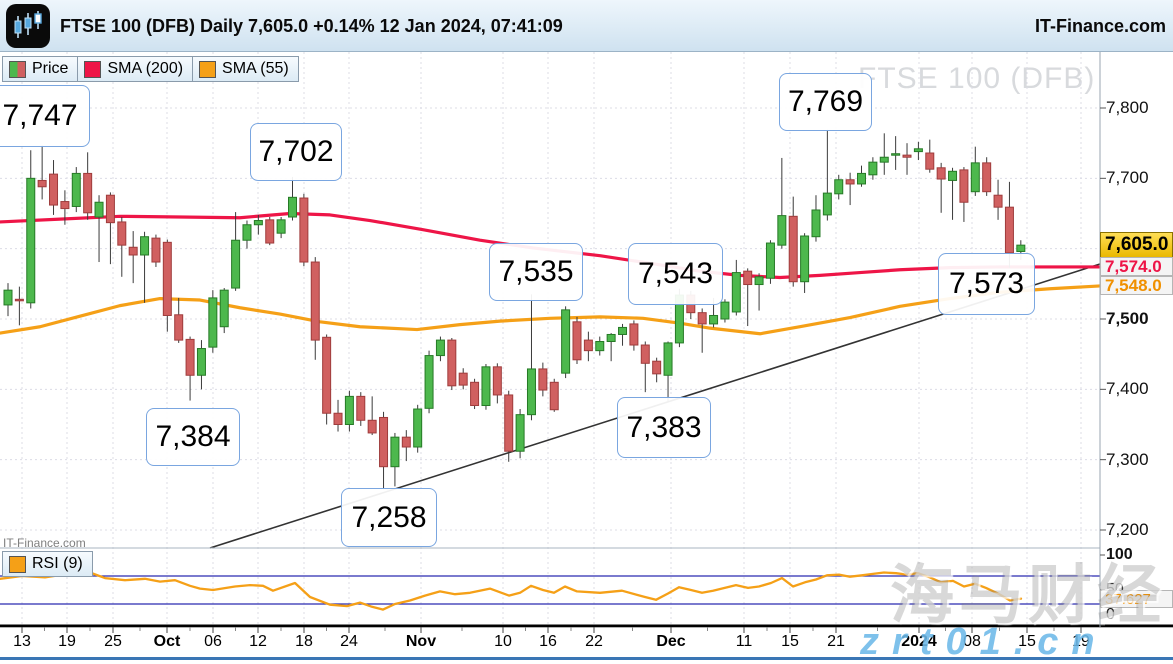  I want to click on rsi-legend: RSI (9), so click(47, 564).